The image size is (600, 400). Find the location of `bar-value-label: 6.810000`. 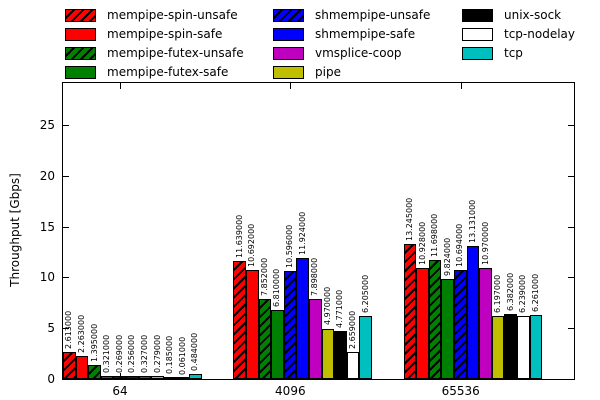

bar-value-label: 6.810000 is located at coordinates (277, 287).